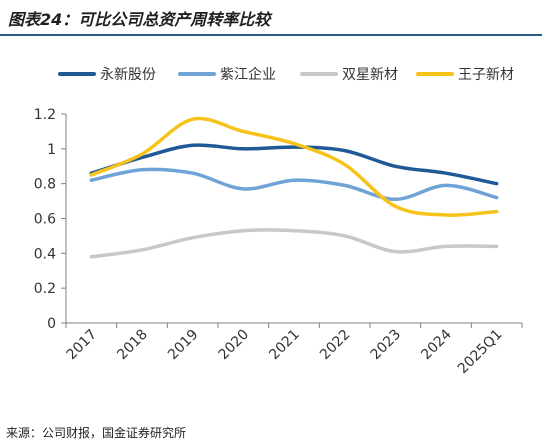 This screenshot has height=446, width=542. I want to click on x-tick-label: 2025Q1, so click(480, 352).